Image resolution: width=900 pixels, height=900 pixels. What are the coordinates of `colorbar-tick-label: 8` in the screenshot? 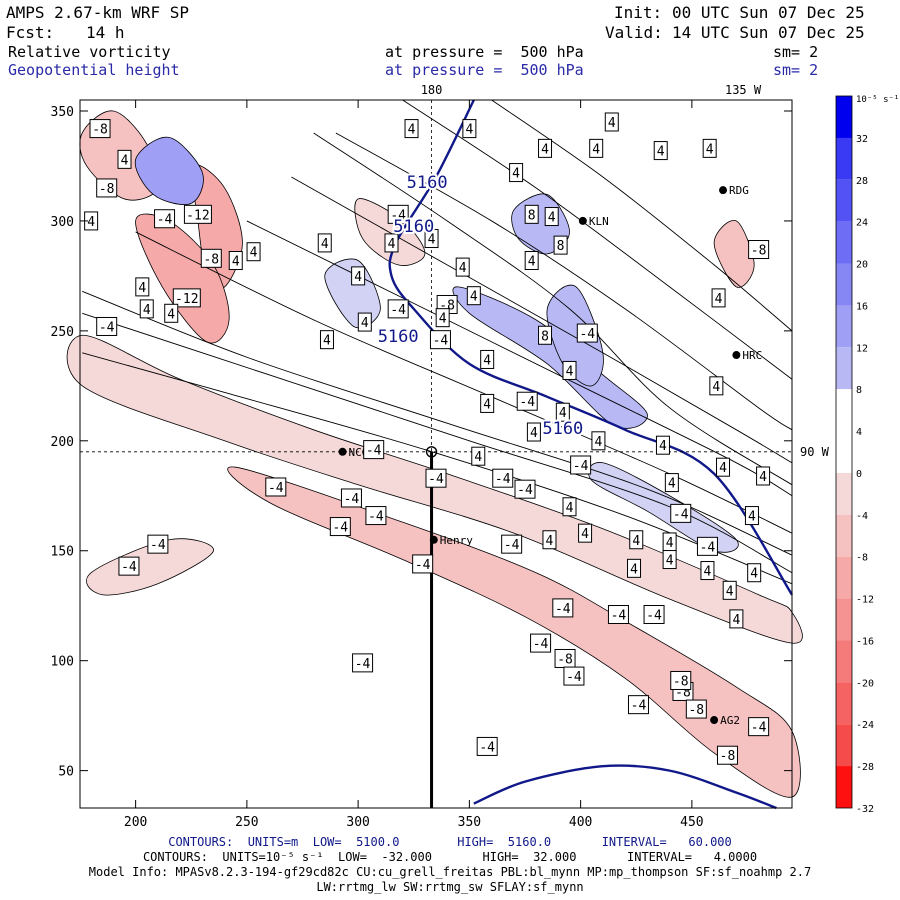 It's located at (859, 390).